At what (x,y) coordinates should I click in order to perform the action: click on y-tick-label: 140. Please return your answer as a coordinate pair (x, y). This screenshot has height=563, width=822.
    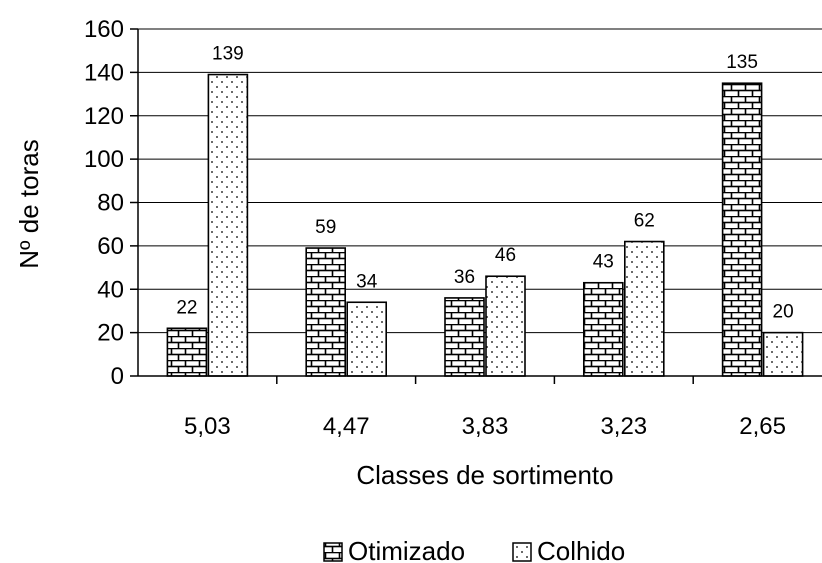
    Looking at the image, I should click on (104, 72).